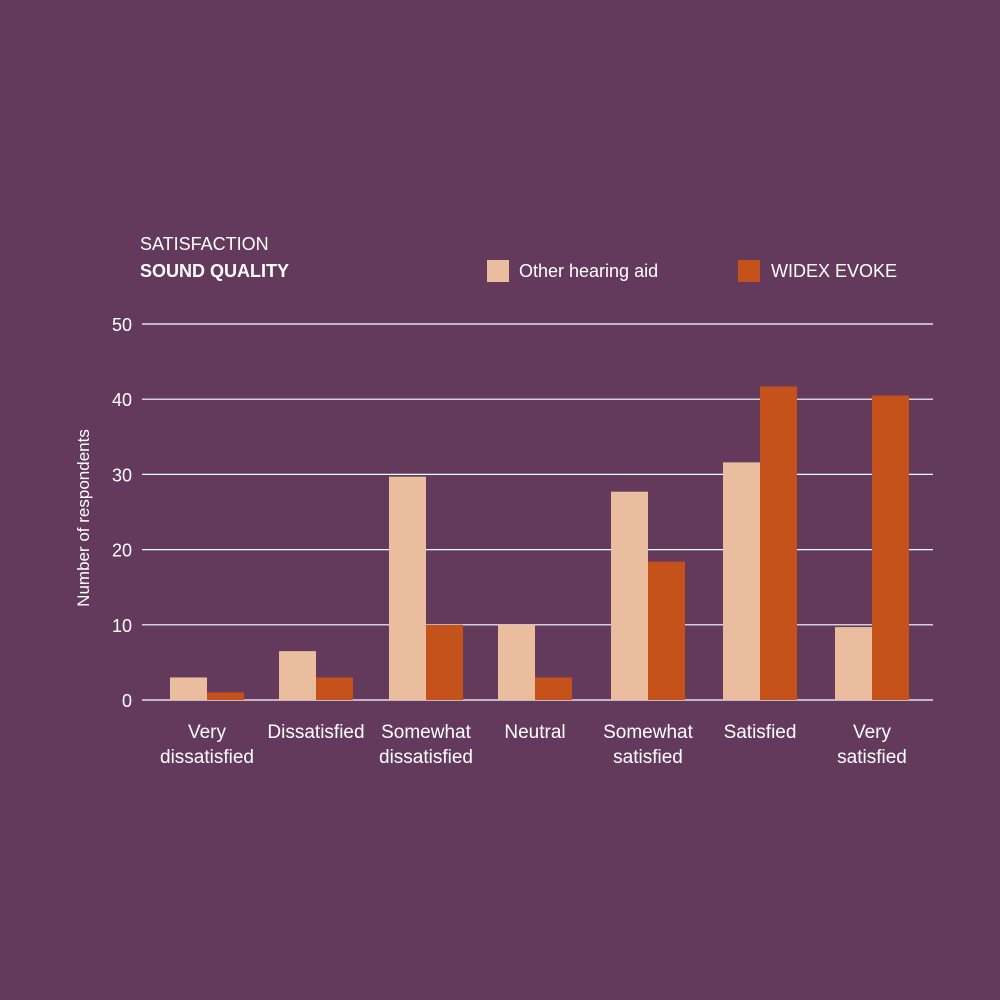 The height and width of the screenshot is (1000, 1000). What do you see at coordinates (426, 745) in the screenshot?
I see `x-tick-label-2: Somewhat dissatisfied` at bounding box center [426, 745].